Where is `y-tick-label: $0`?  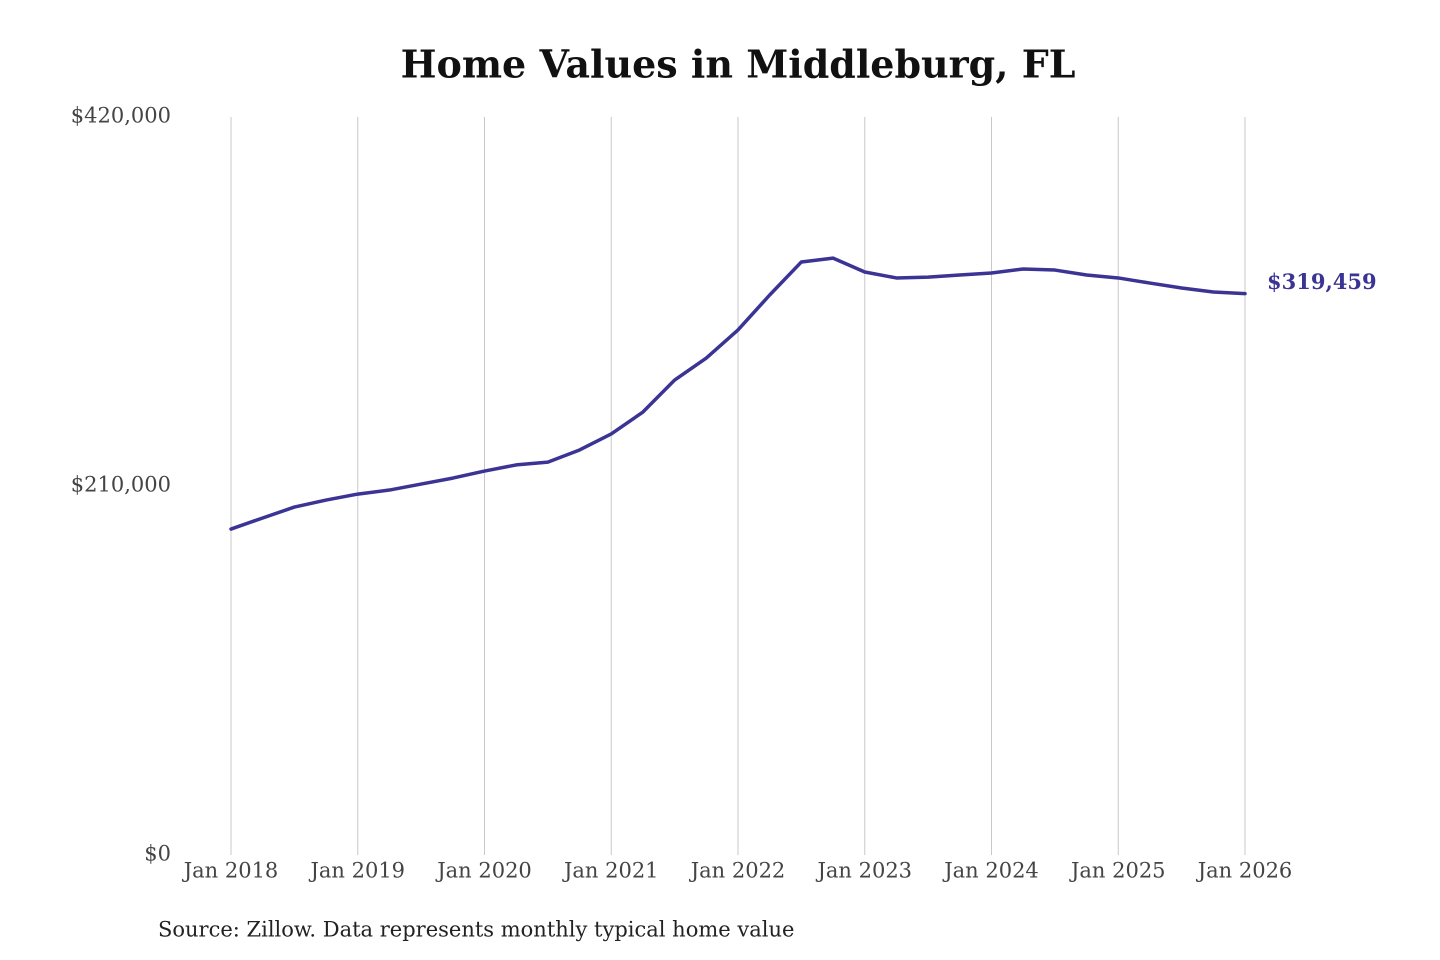 y-tick-label: $0 is located at coordinates (157, 854).